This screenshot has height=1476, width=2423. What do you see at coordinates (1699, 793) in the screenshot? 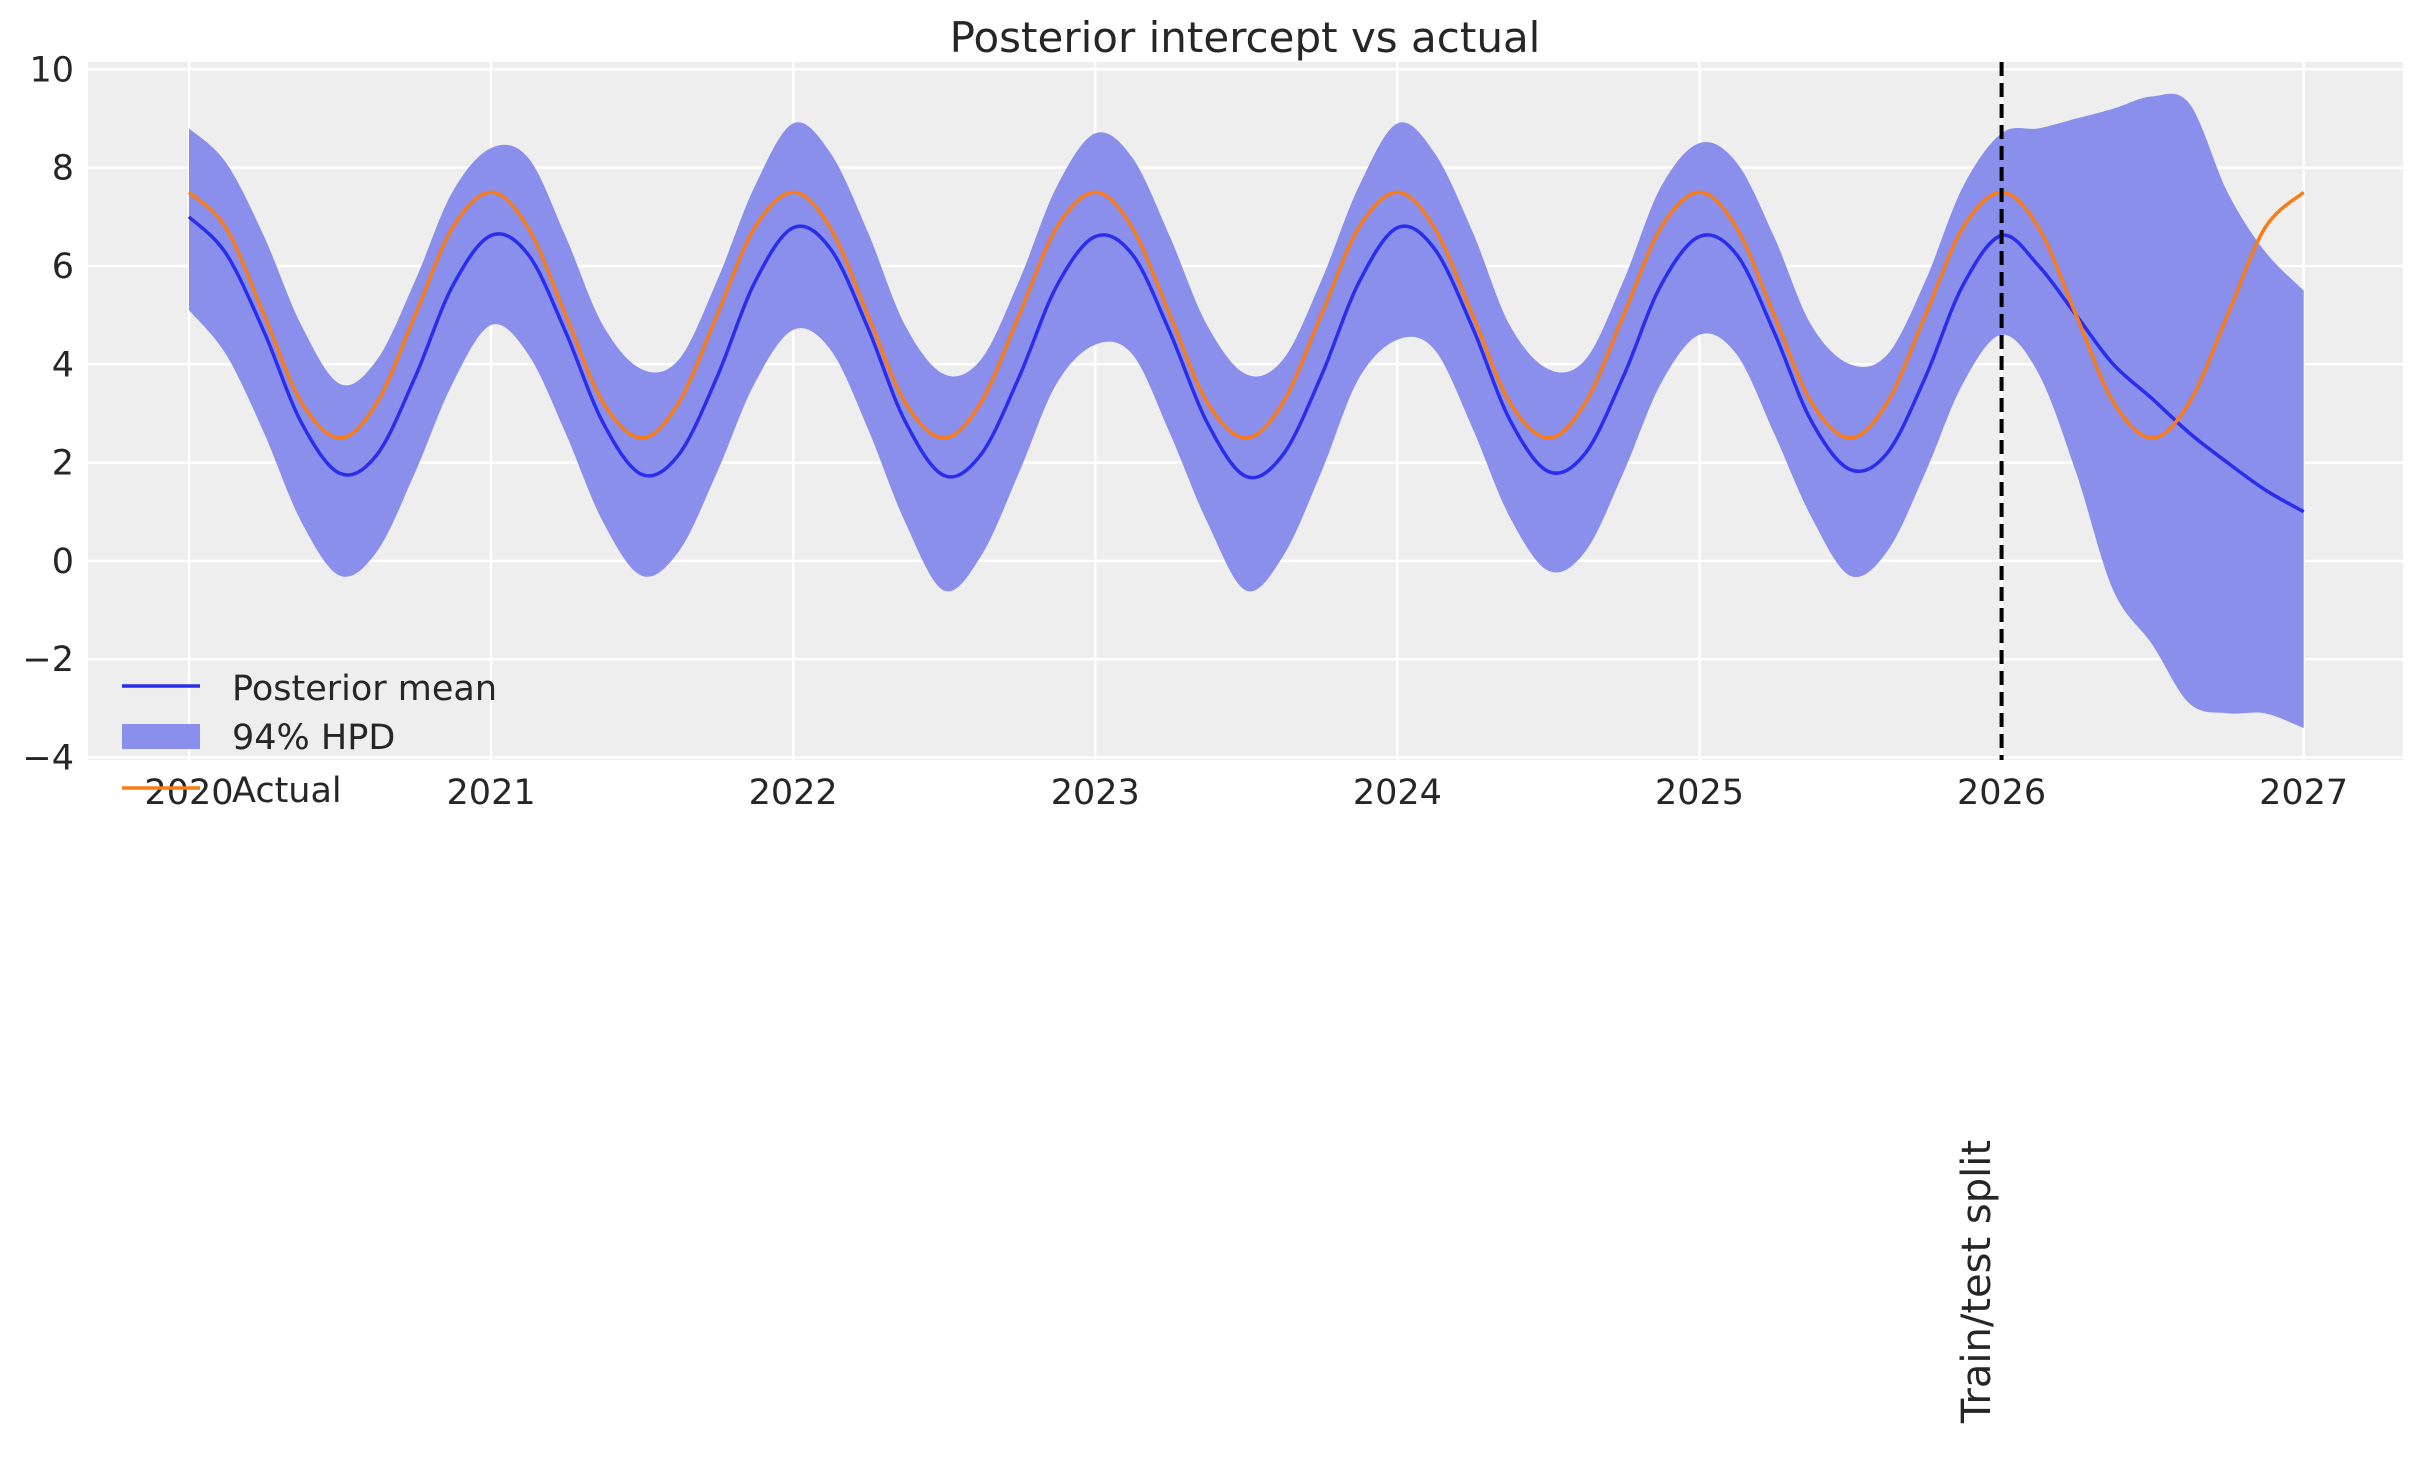
I see `x-tick-label: 2025` at bounding box center [1699, 793].